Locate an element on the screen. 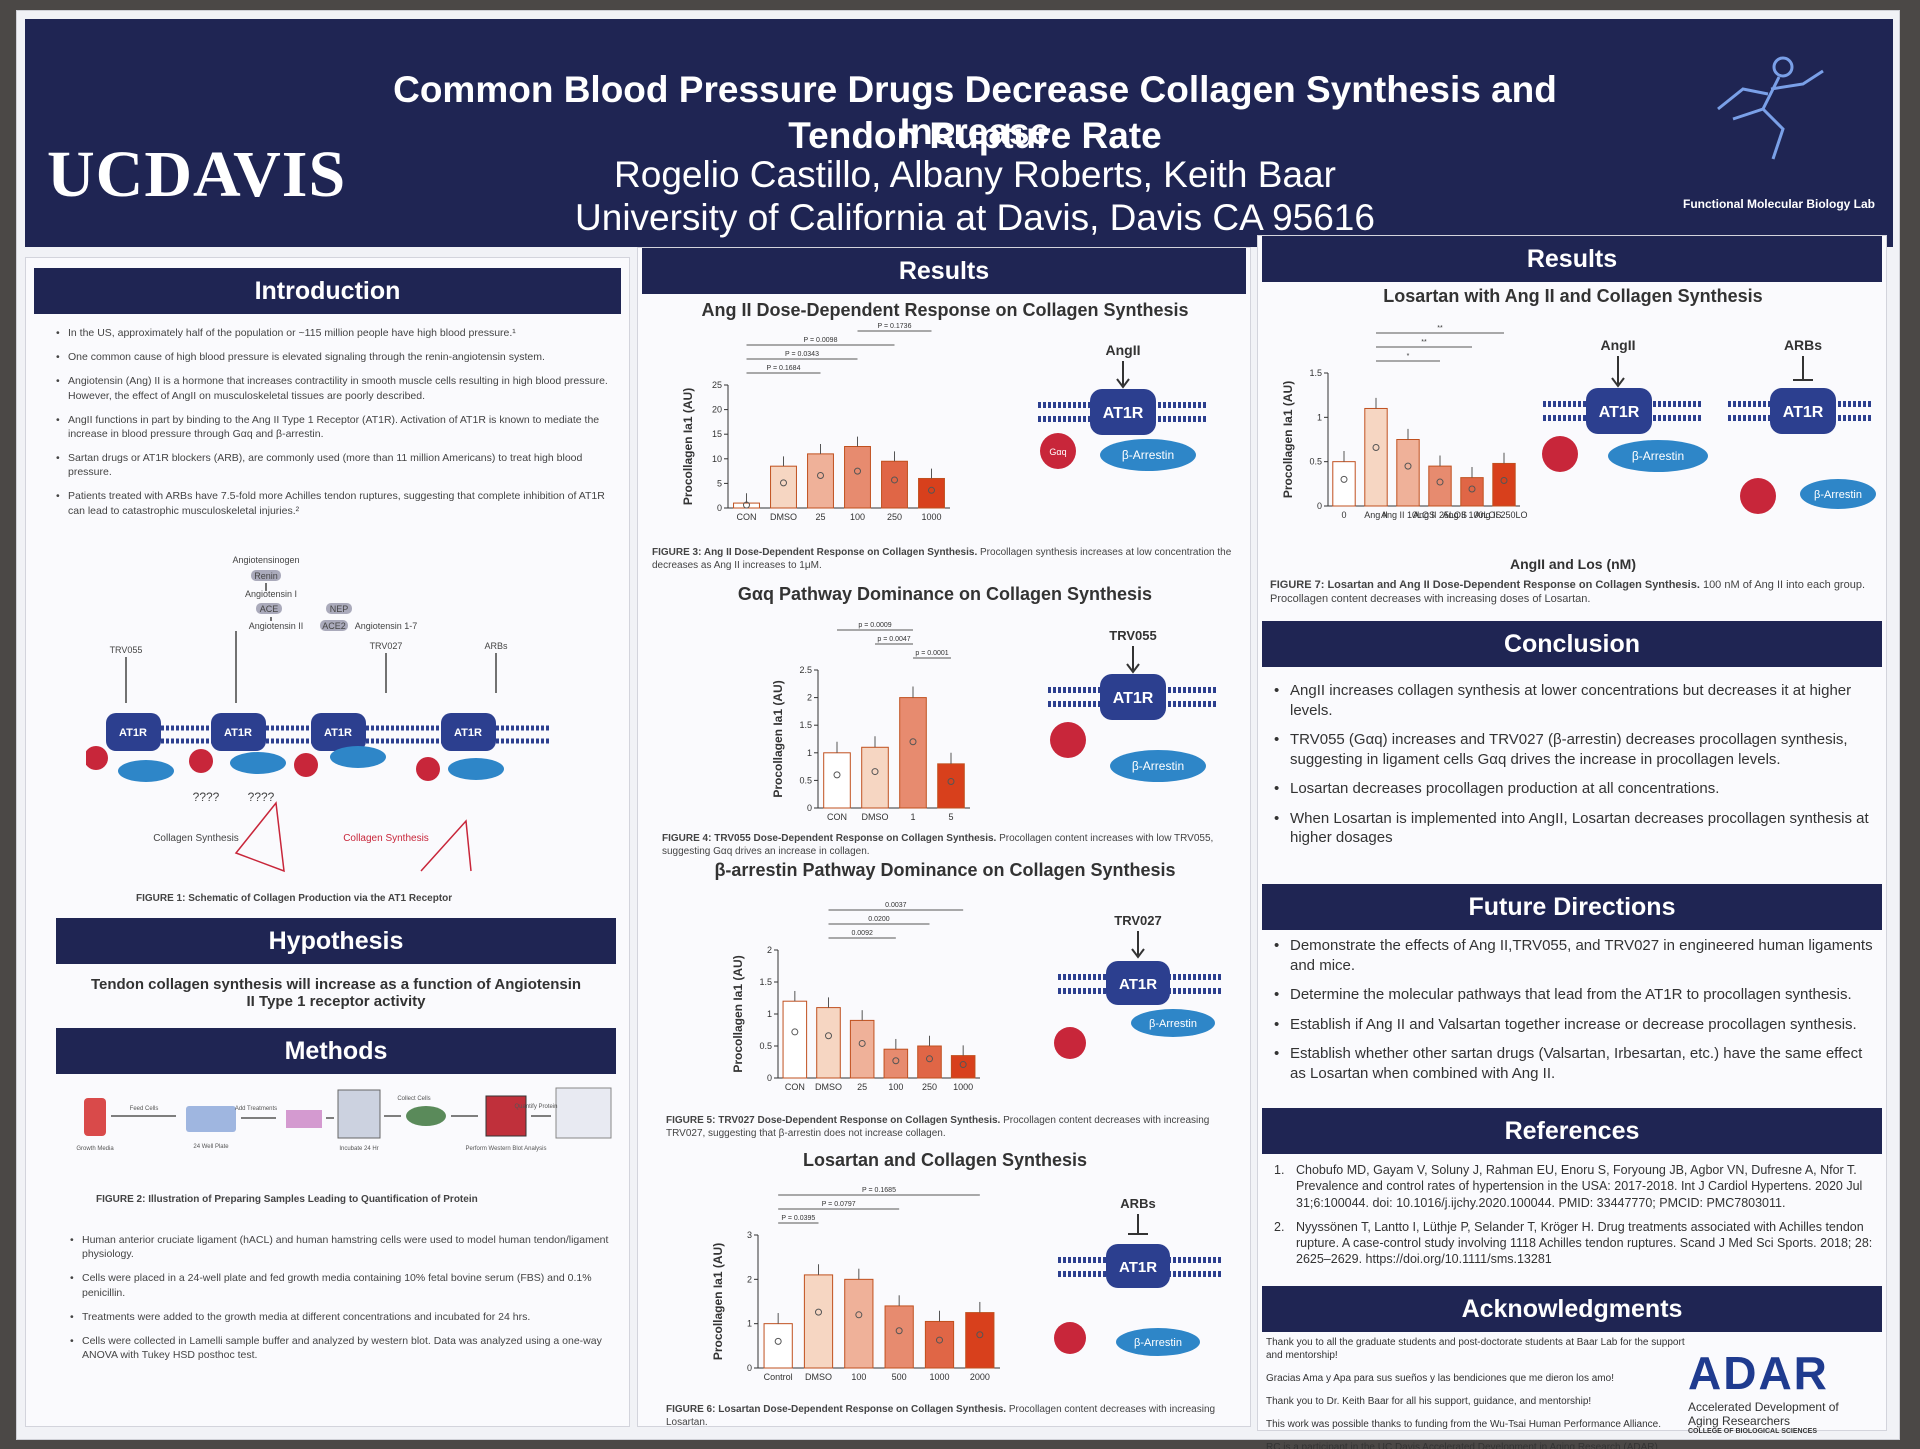  methods-heading: Methods is located at coordinates (336, 1051).